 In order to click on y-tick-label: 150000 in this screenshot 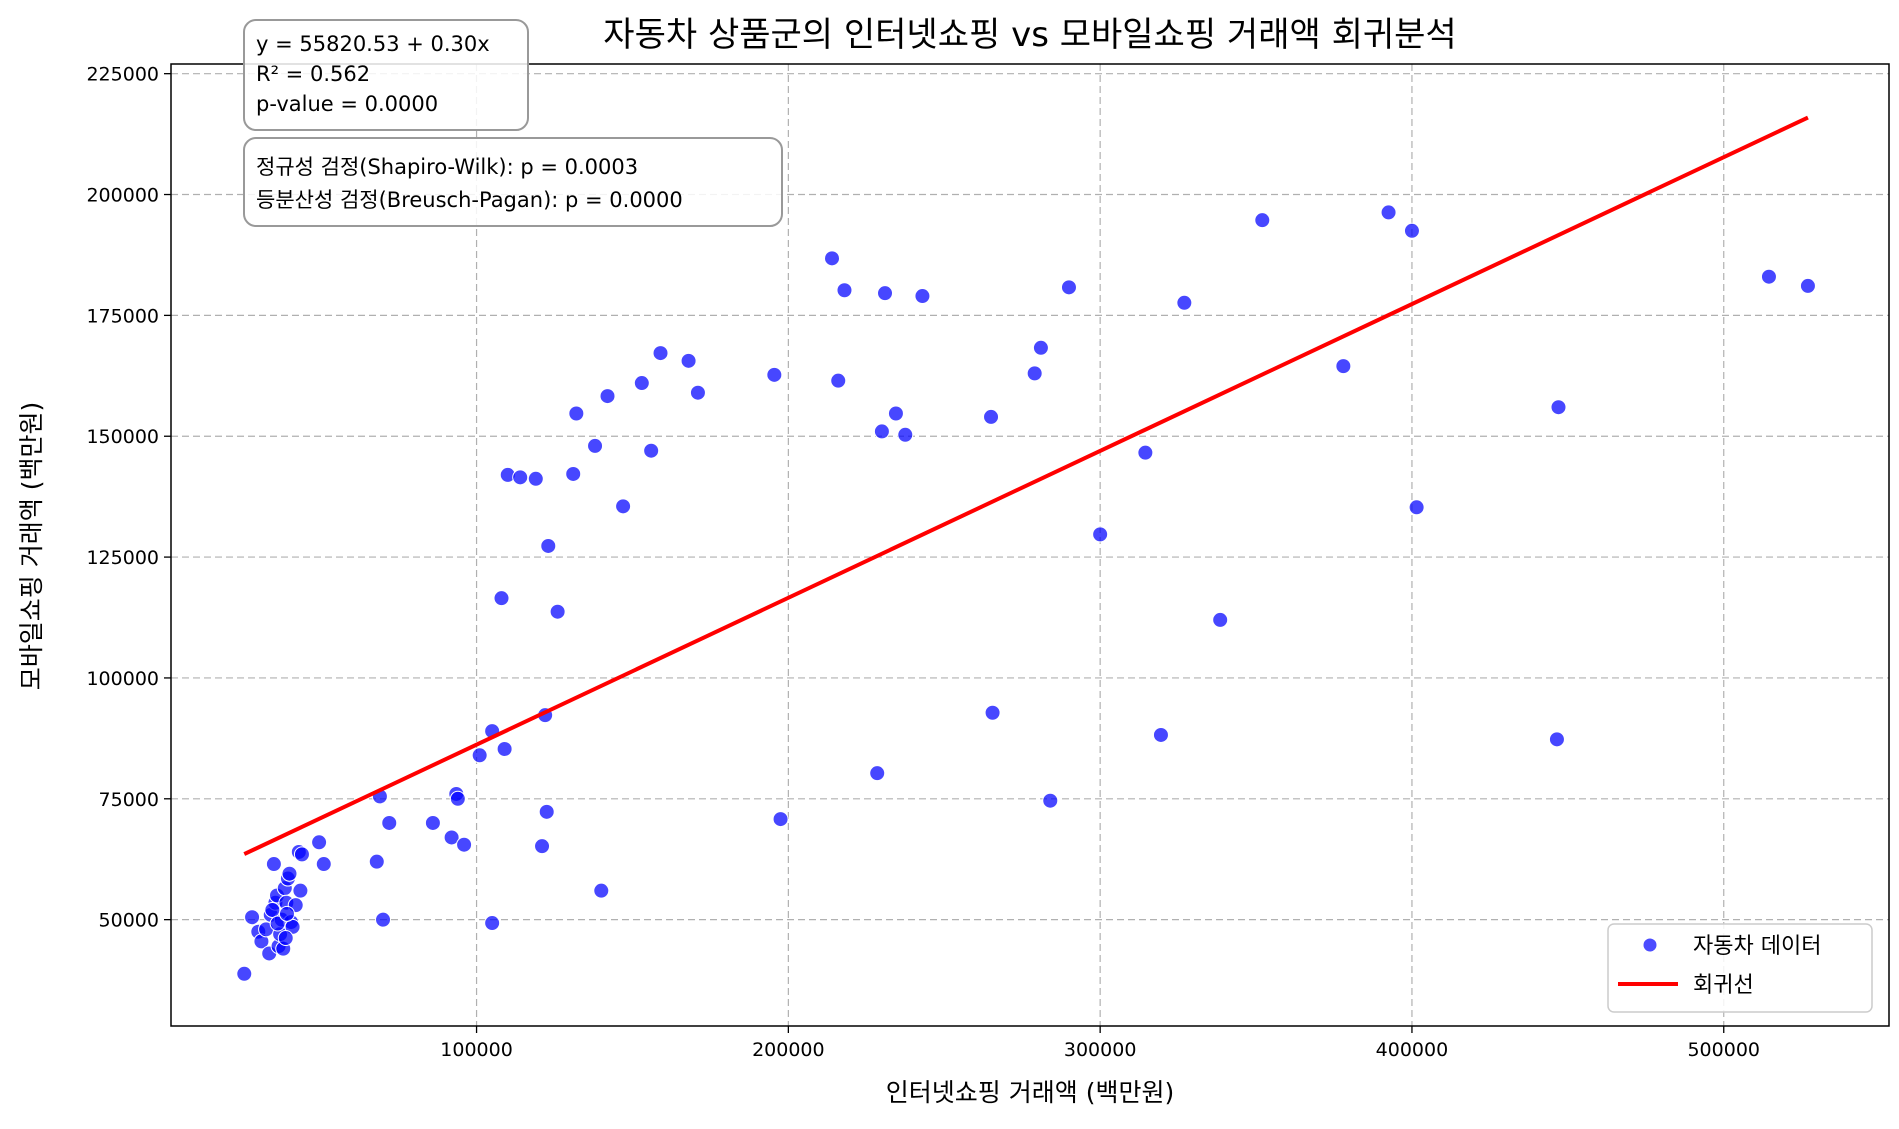, I will do `click(122, 437)`.